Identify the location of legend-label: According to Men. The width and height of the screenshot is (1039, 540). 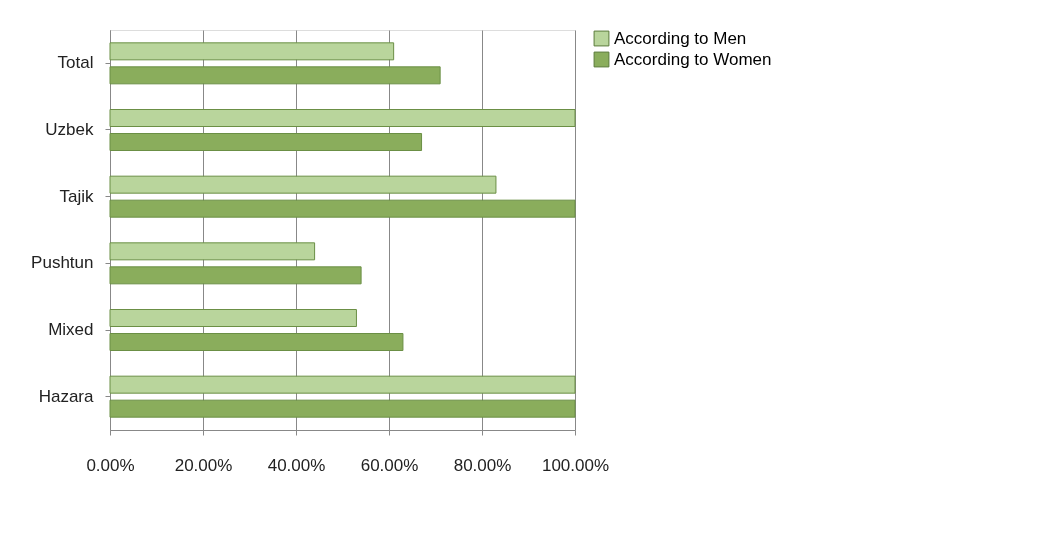
(680, 38).